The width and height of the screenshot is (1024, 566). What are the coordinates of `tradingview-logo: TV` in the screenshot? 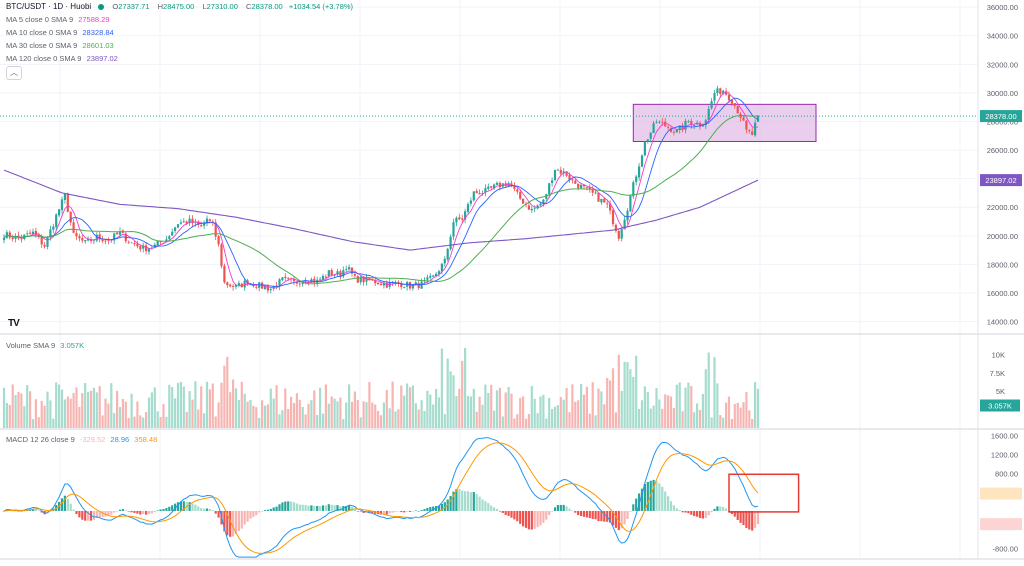 It's located at (14, 323).